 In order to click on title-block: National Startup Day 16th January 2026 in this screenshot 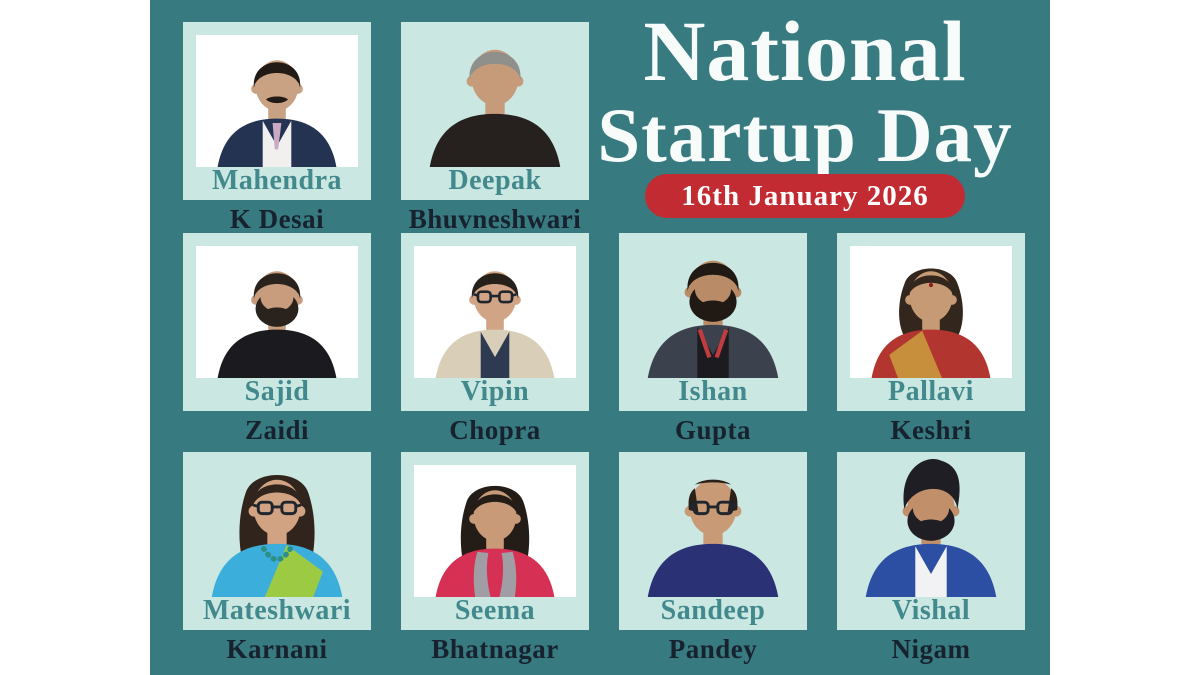, I will do `click(805, 111)`.